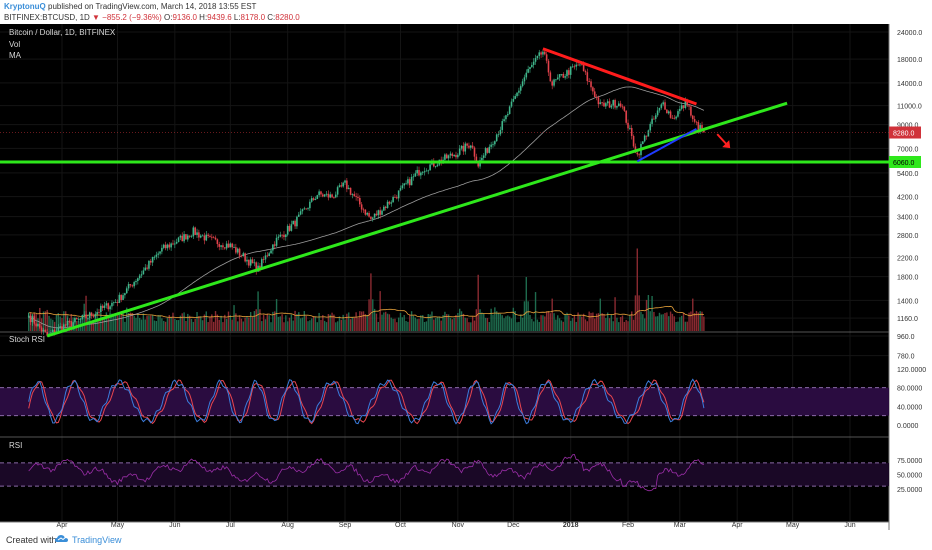  I want to click on level-price-label: 6060.0, so click(904, 163).